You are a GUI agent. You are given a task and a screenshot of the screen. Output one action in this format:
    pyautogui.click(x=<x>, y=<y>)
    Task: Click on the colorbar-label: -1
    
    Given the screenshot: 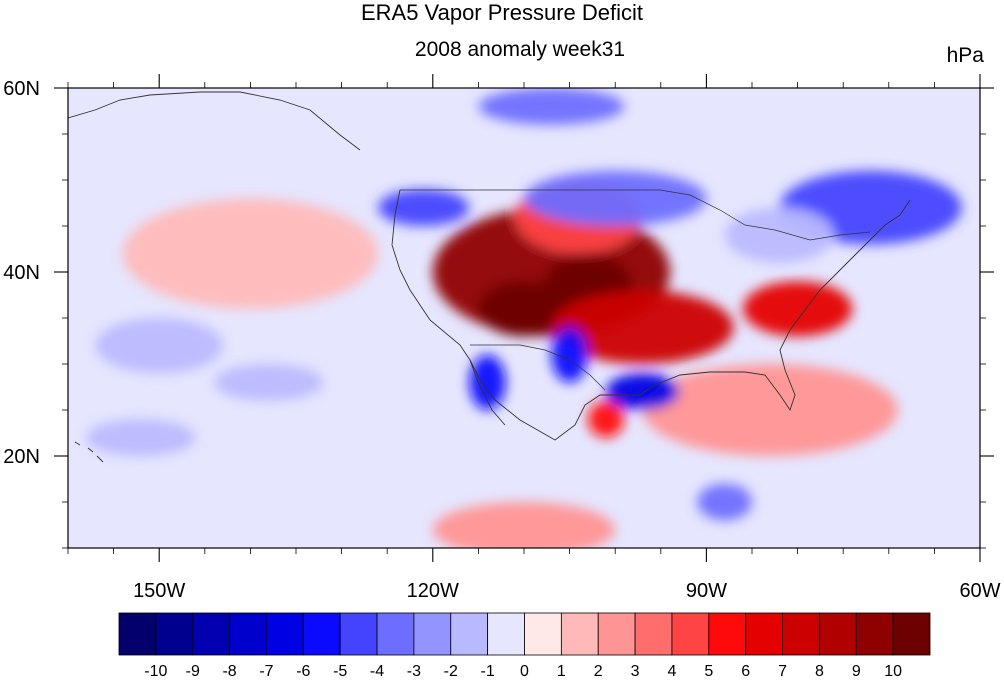 What is the action you would take?
    pyautogui.click(x=488, y=671)
    